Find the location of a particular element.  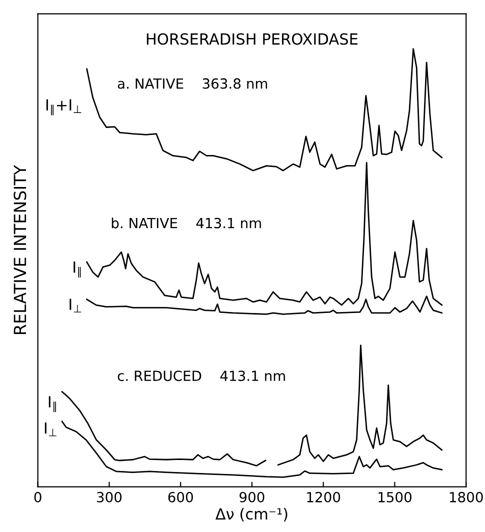

annotation: c. REDUCED 413.1 nm is located at coordinates (201, 376).